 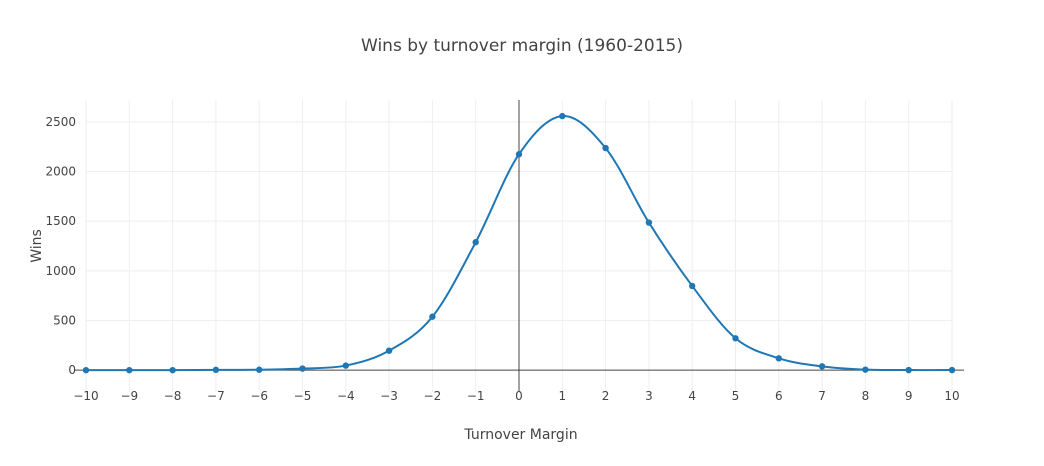 What do you see at coordinates (951, 396) in the screenshot?
I see `x-tick-label: 10` at bounding box center [951, 396].